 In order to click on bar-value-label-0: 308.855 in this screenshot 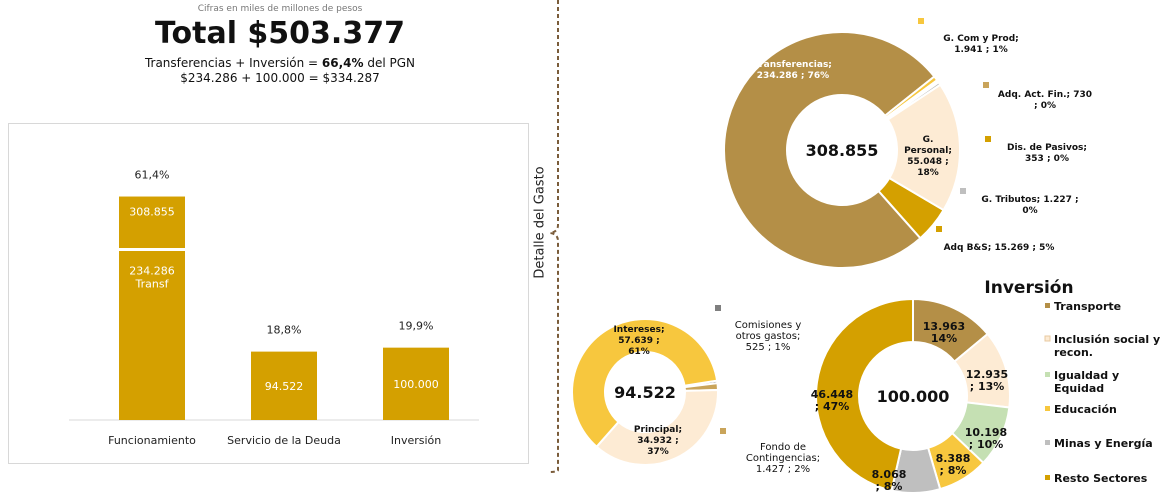, I will do `click(152, 212)`.